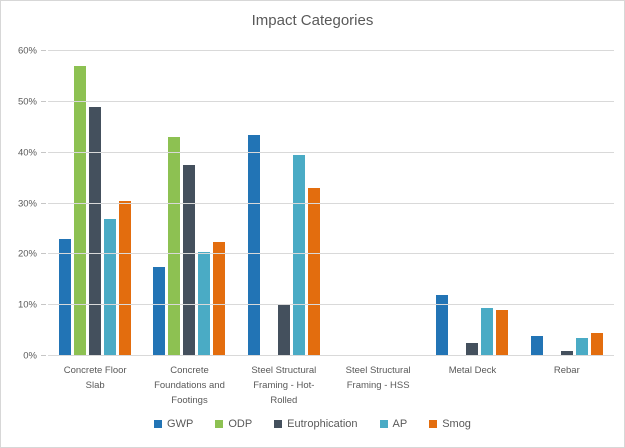 This screenshot has height=448, width=625. What do you see at coordinates (383, 424) in the screenshot?
I see `legend-swatch-ap` at bounding box center [383, 424].